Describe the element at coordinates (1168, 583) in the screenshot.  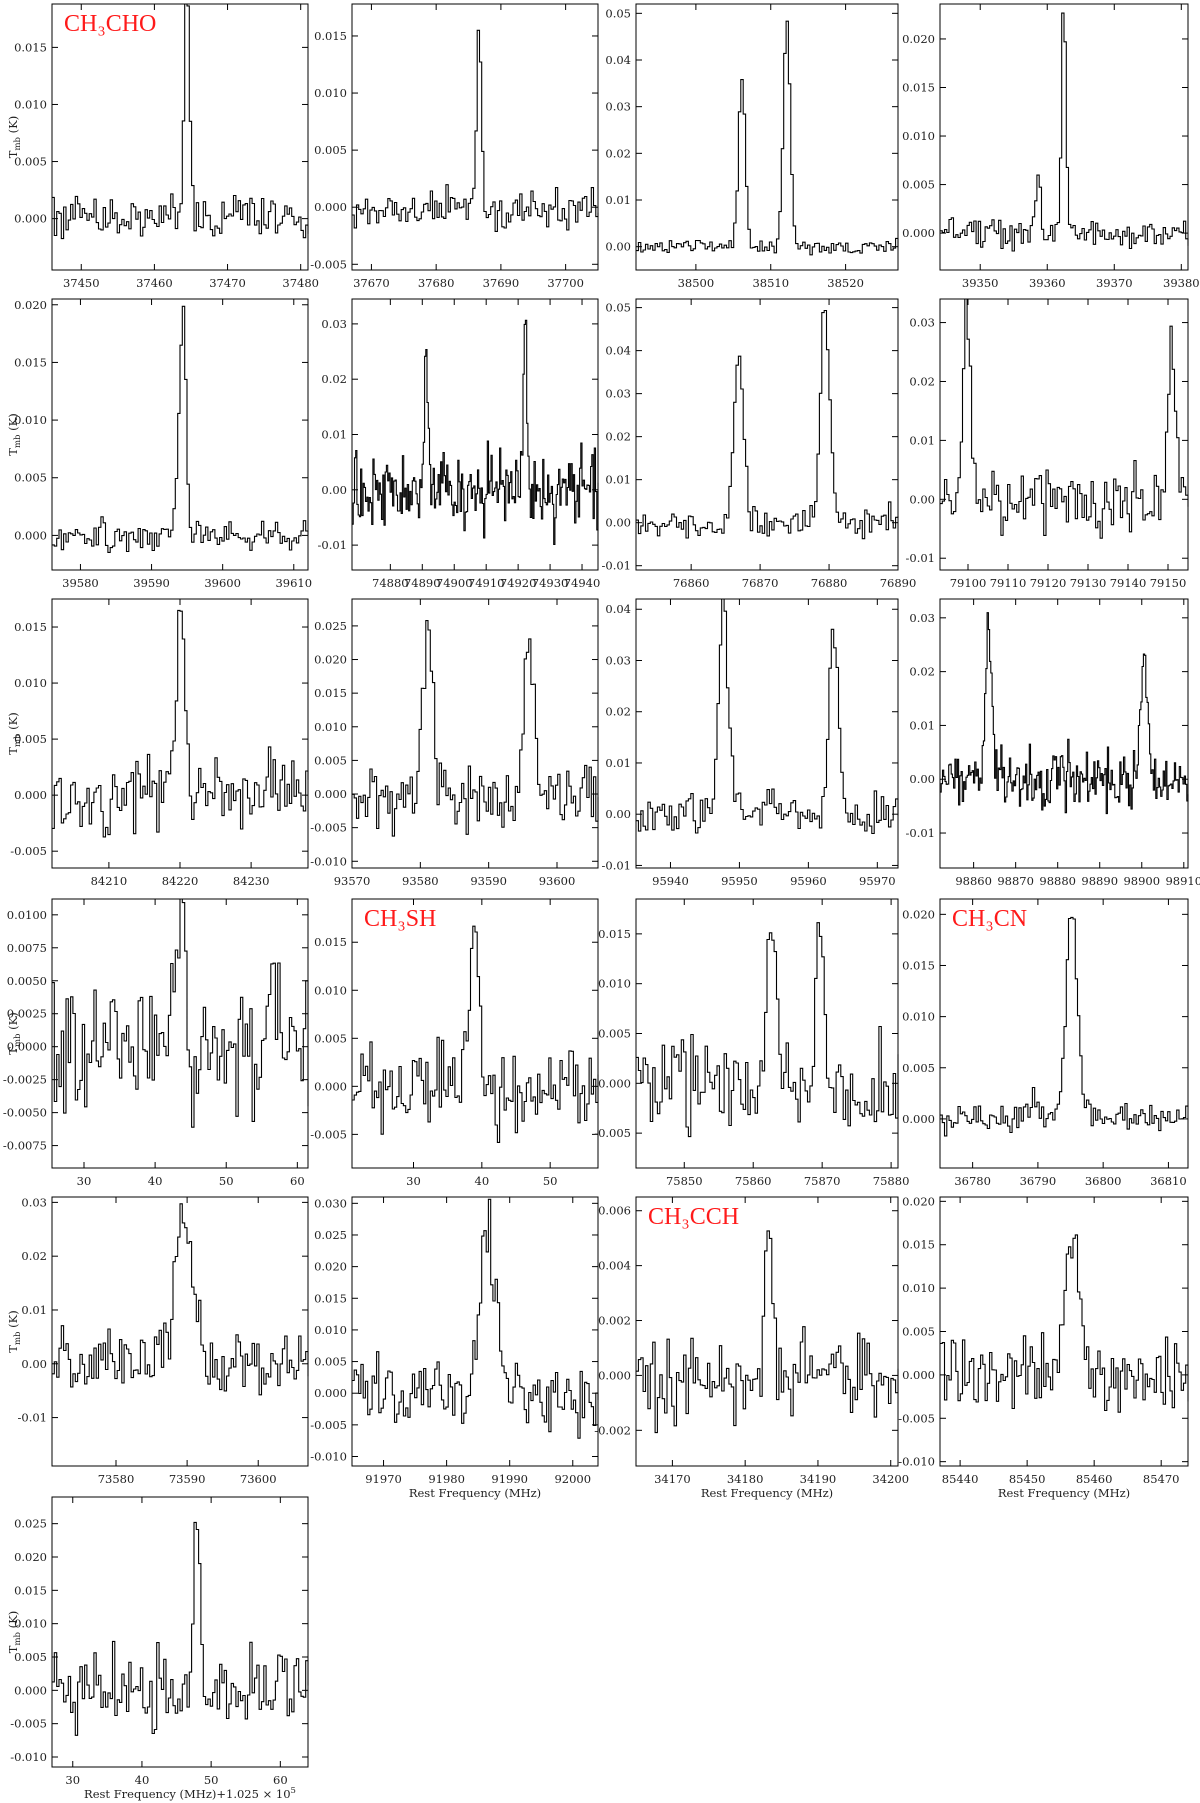
I see `x-tick-label: 79150` at that location.